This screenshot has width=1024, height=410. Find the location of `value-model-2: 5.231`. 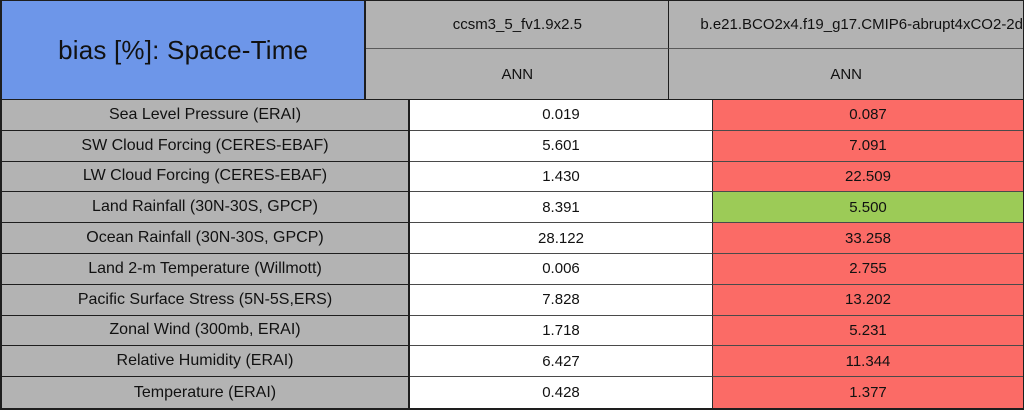

value-model-2: 5.231 is located at coordinates (868, 331).